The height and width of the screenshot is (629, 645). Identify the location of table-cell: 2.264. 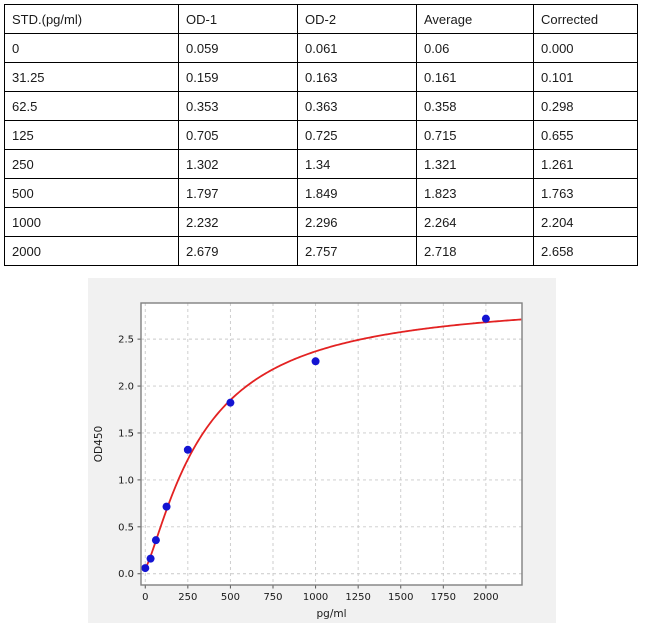
(475, 222).